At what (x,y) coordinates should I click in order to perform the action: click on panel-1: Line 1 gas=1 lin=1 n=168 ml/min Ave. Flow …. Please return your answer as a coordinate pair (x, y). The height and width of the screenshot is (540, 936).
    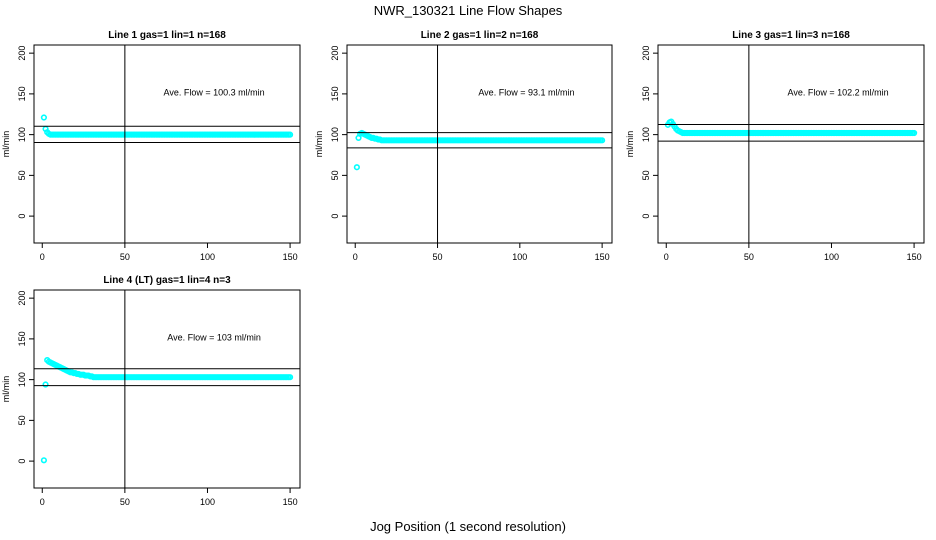
    Looking at the image, I should click on (151, 146).